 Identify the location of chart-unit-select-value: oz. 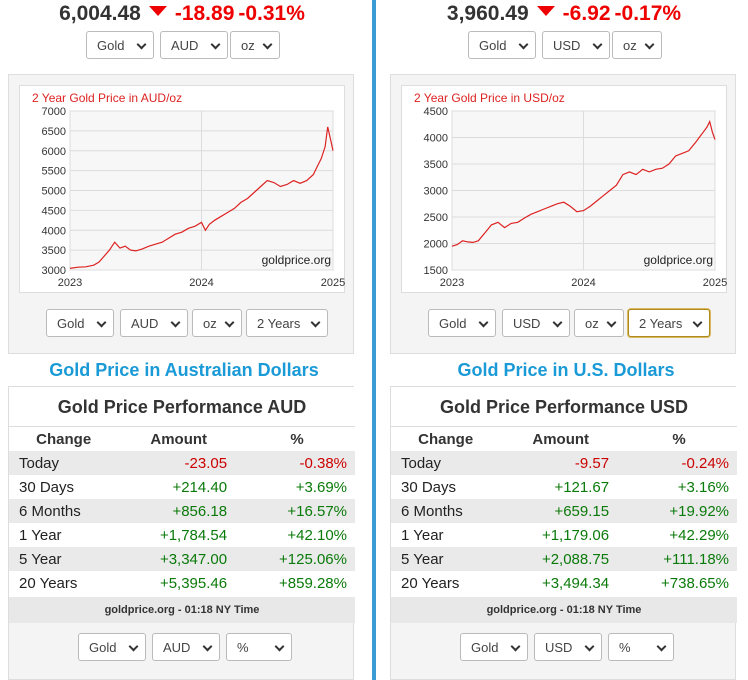
(210, 323).